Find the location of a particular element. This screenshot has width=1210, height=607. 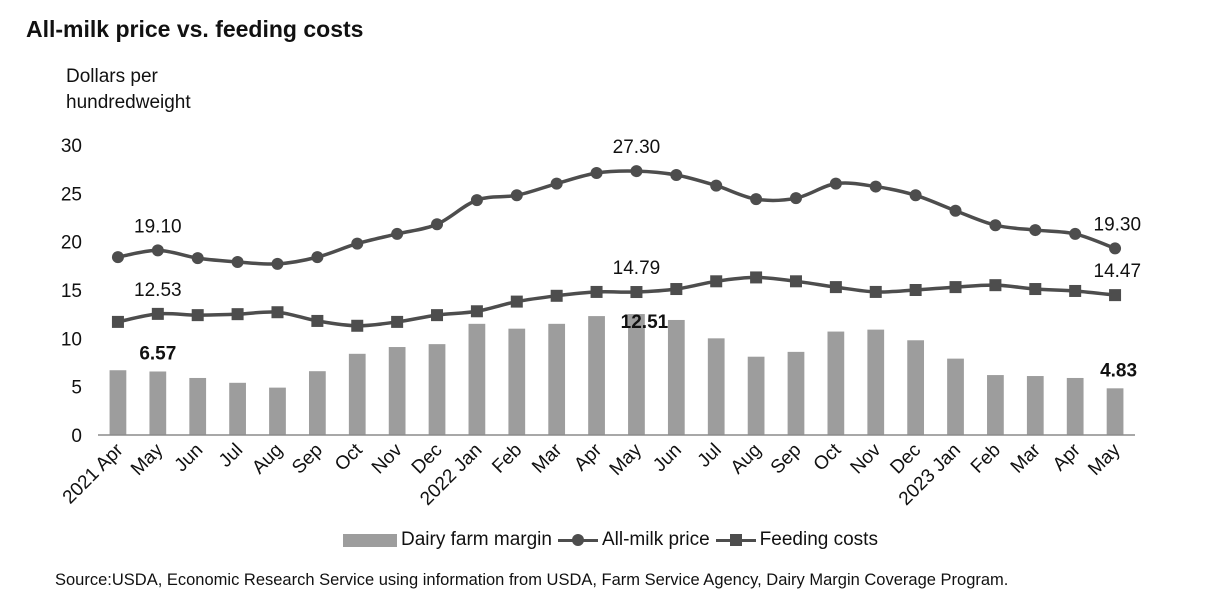

y-axis-label: Dollars per hundredweight is located at coordinates (141, 90).